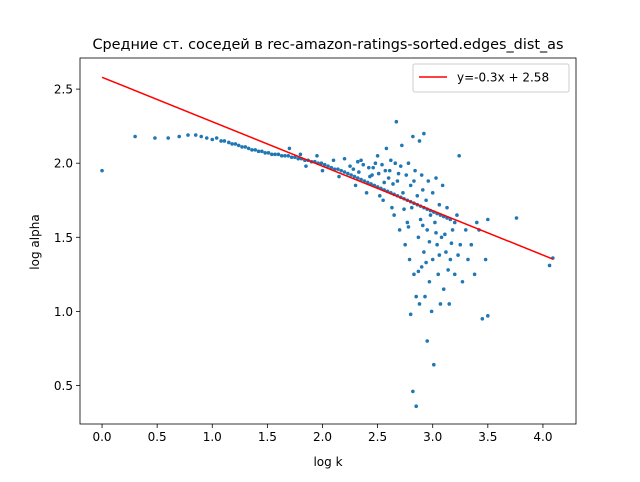  Describe the element at coordinates (35, 241) in the screenshot. I see `y-axis-label: log alpha` at that location.